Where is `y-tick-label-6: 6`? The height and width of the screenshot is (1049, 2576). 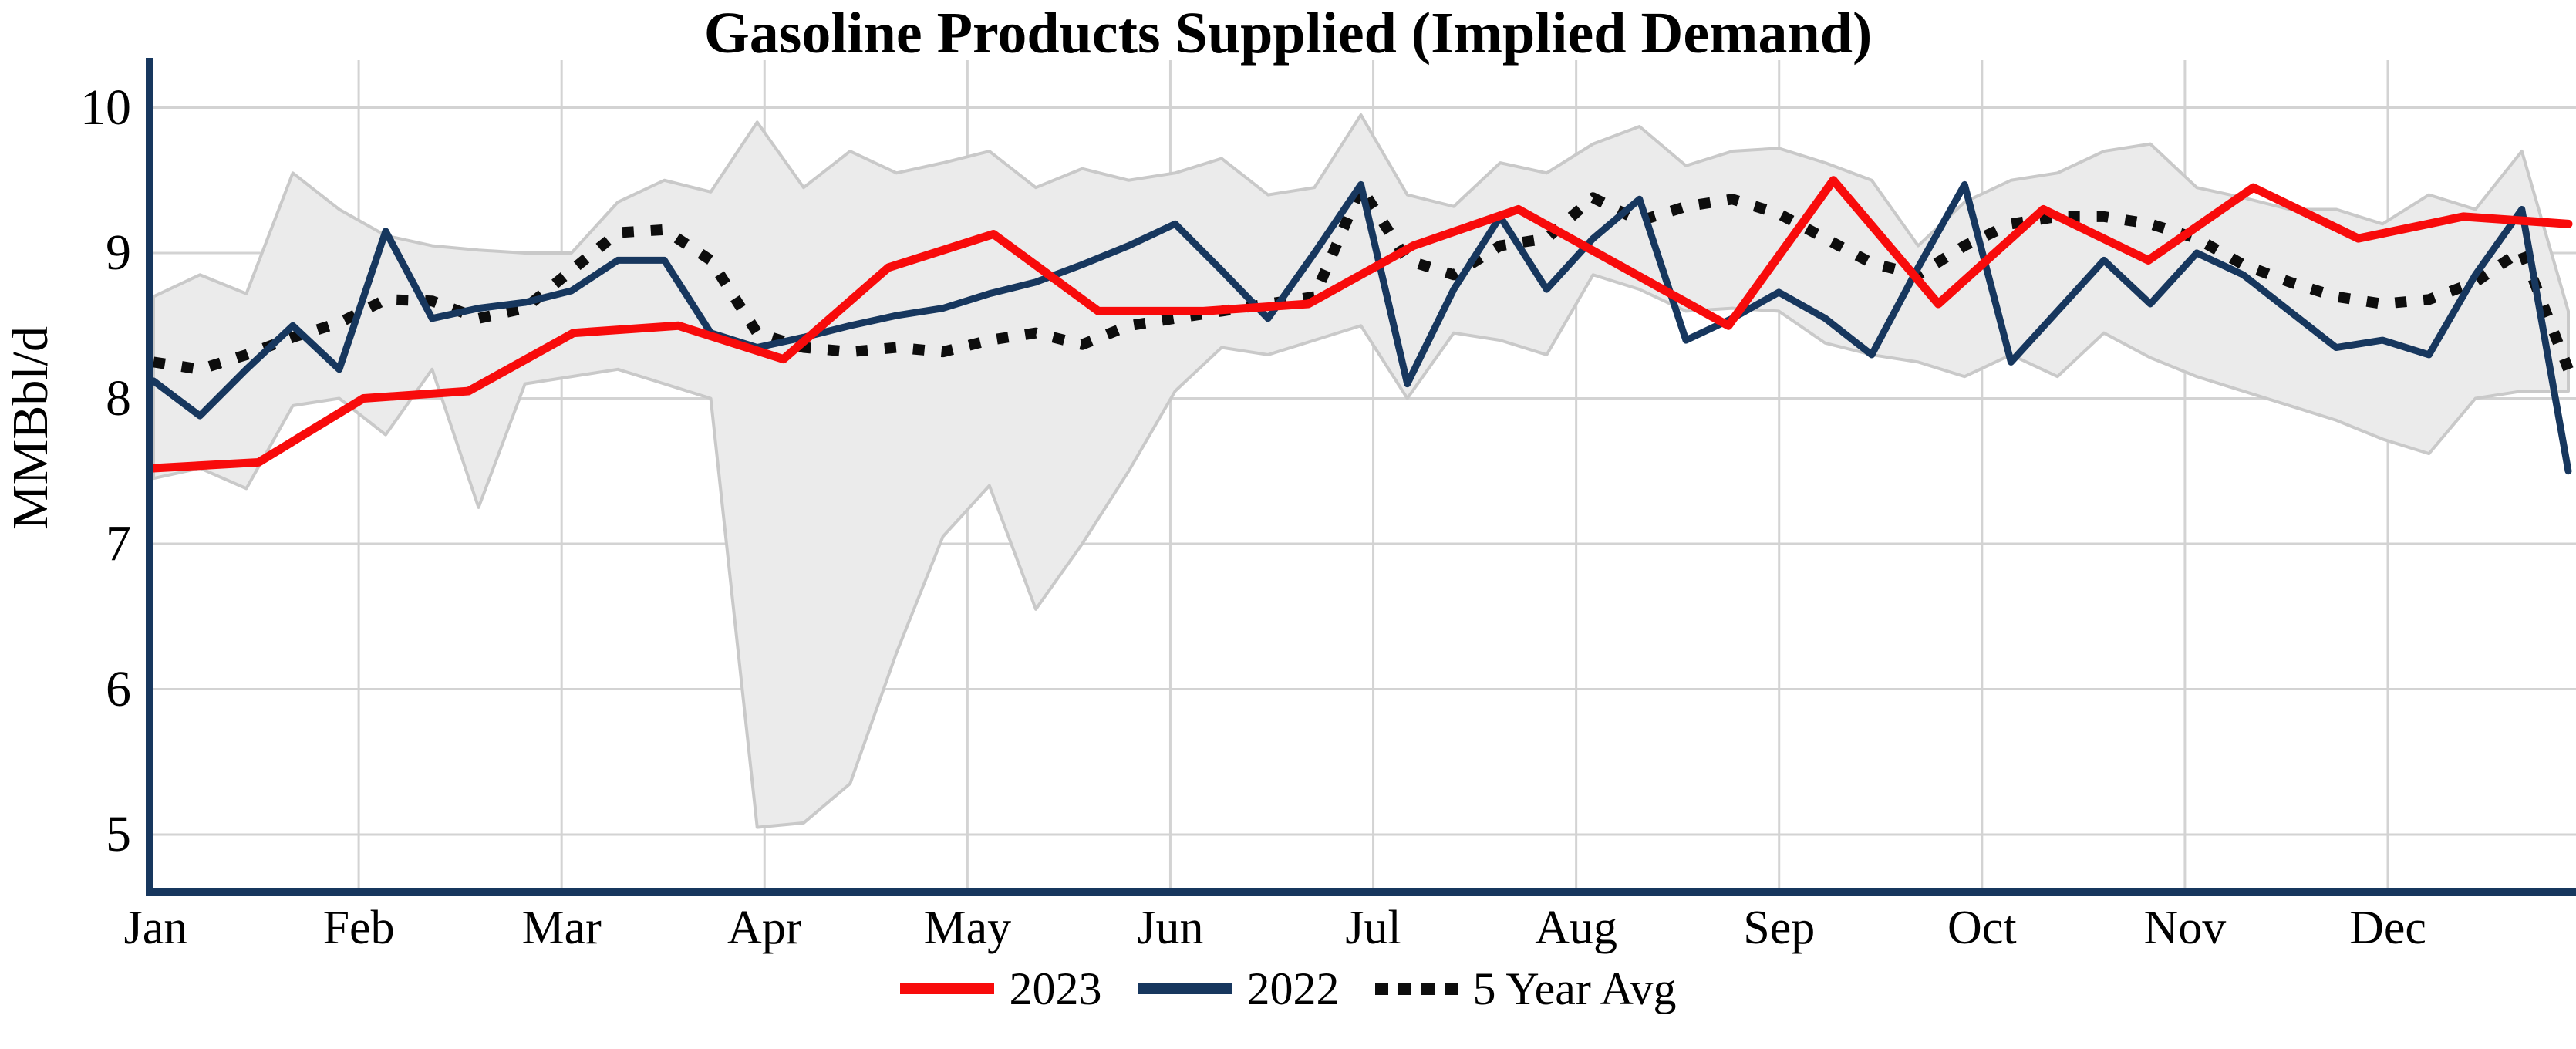
y-tick-label-6: 6 is located at coordinates (118, 688).